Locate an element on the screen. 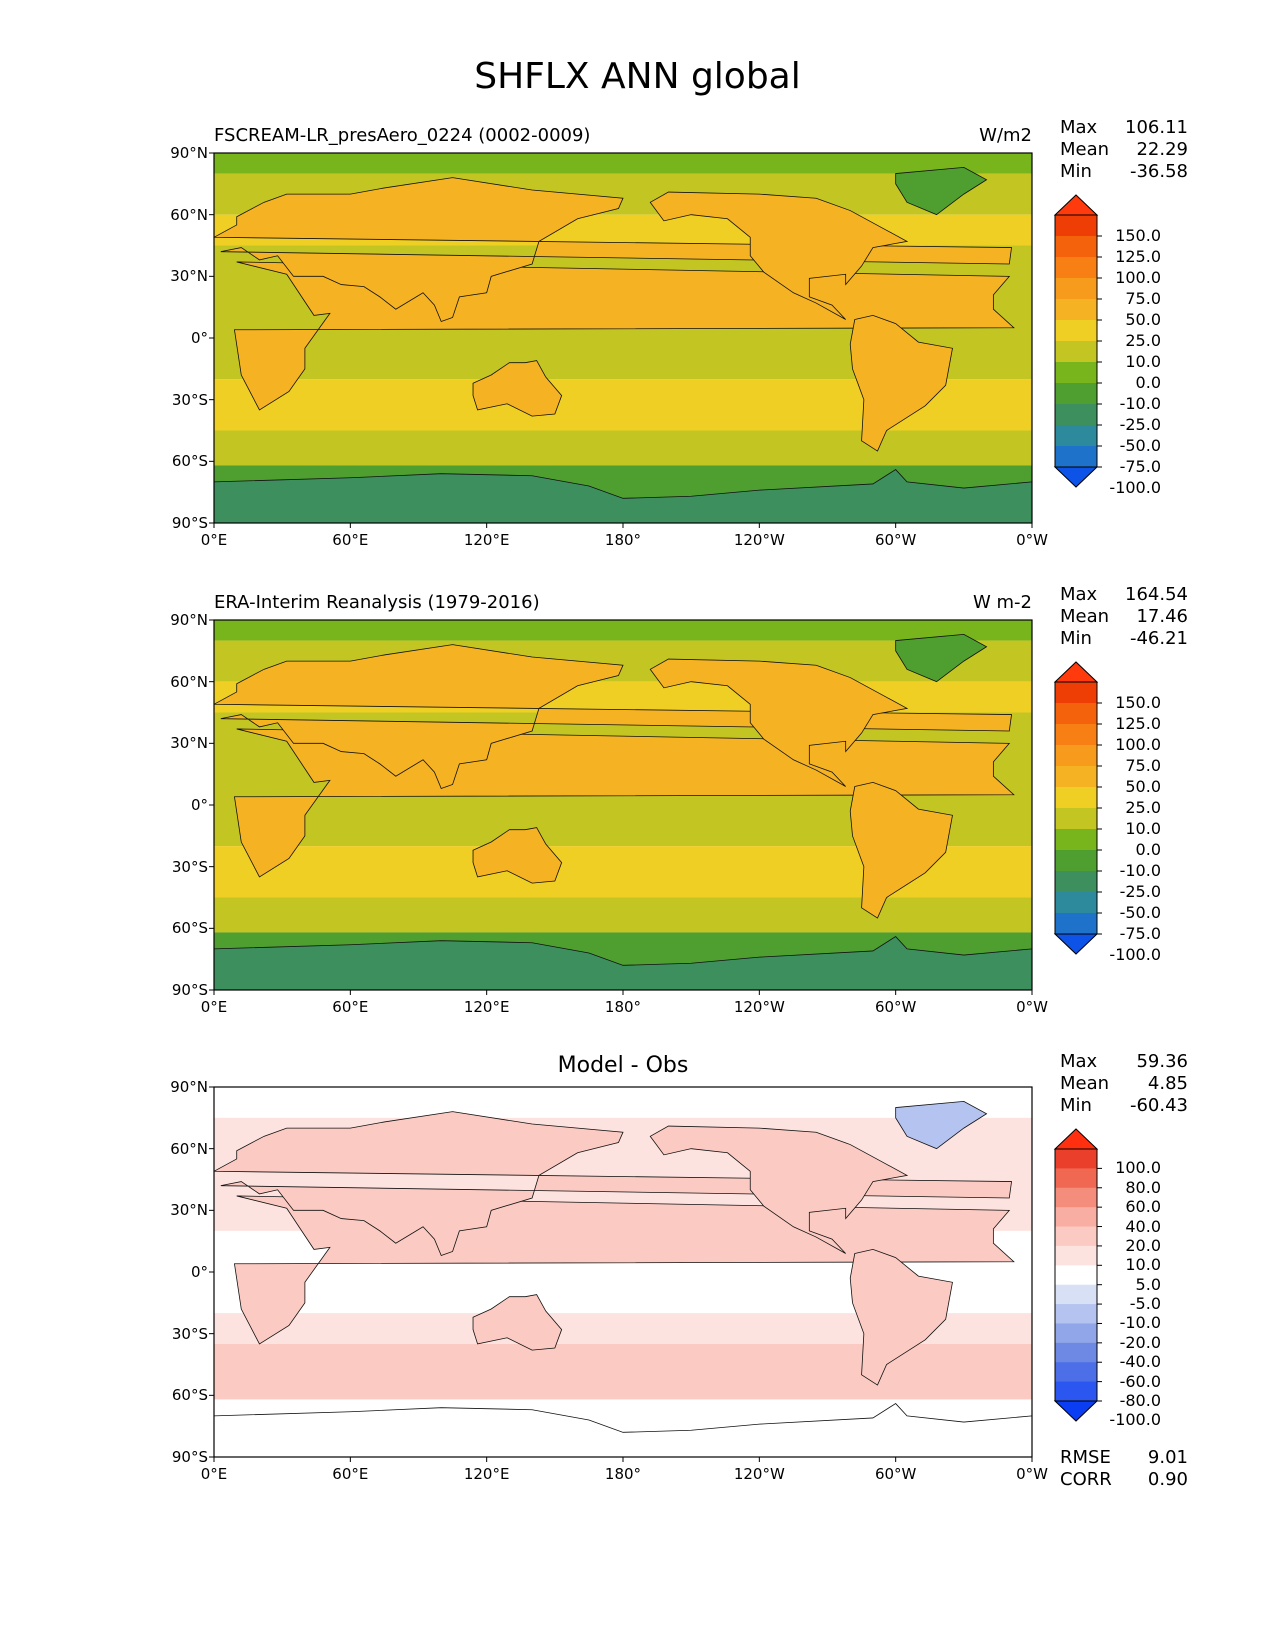  x-tick-label: 120°E is located at coordinates (486, 1474).